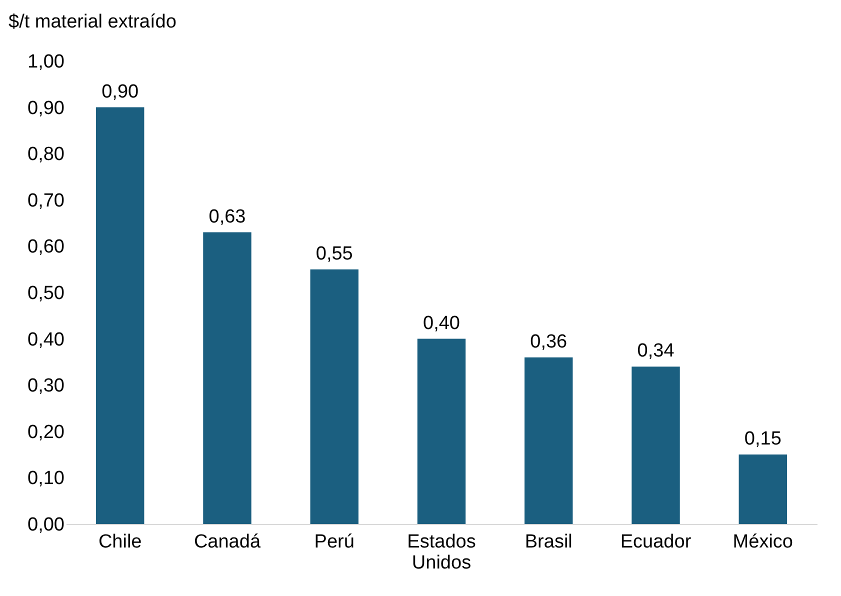  Describe the element at coordinates (227, 542) in the screenshot. I see `x-tick-label: Canadá` at that location.